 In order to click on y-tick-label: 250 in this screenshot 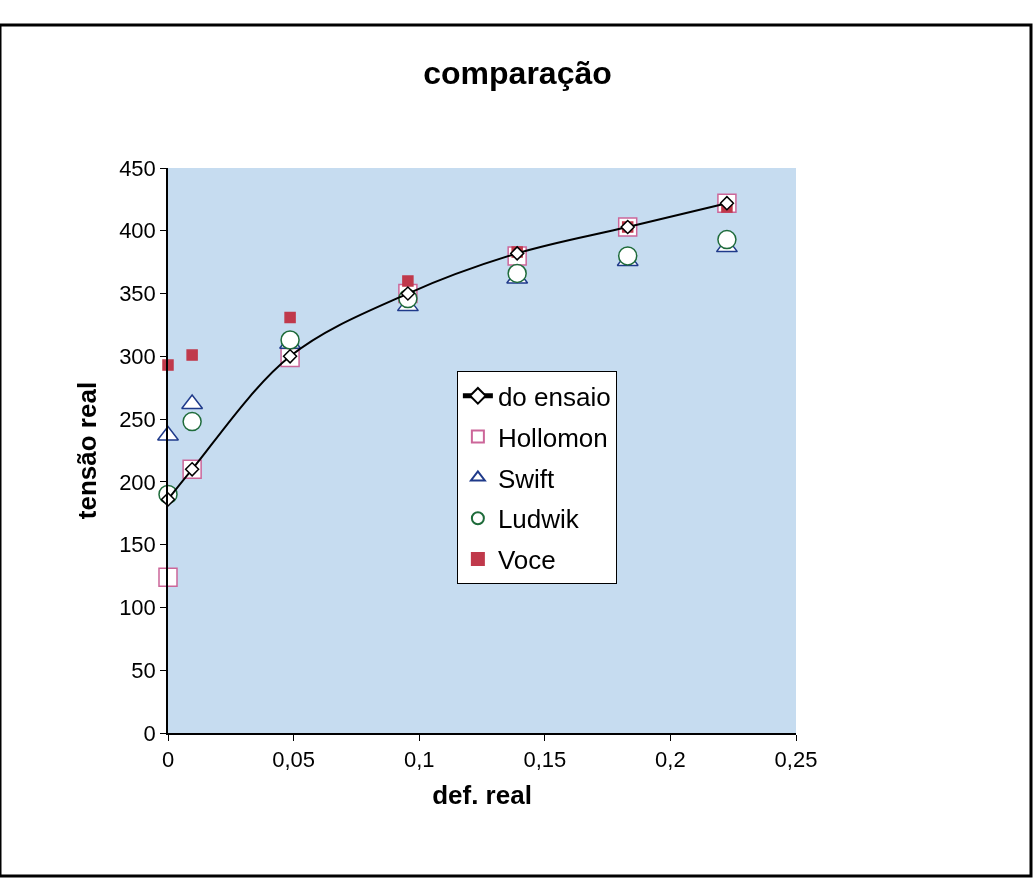, I will do `click(137, 419)`.